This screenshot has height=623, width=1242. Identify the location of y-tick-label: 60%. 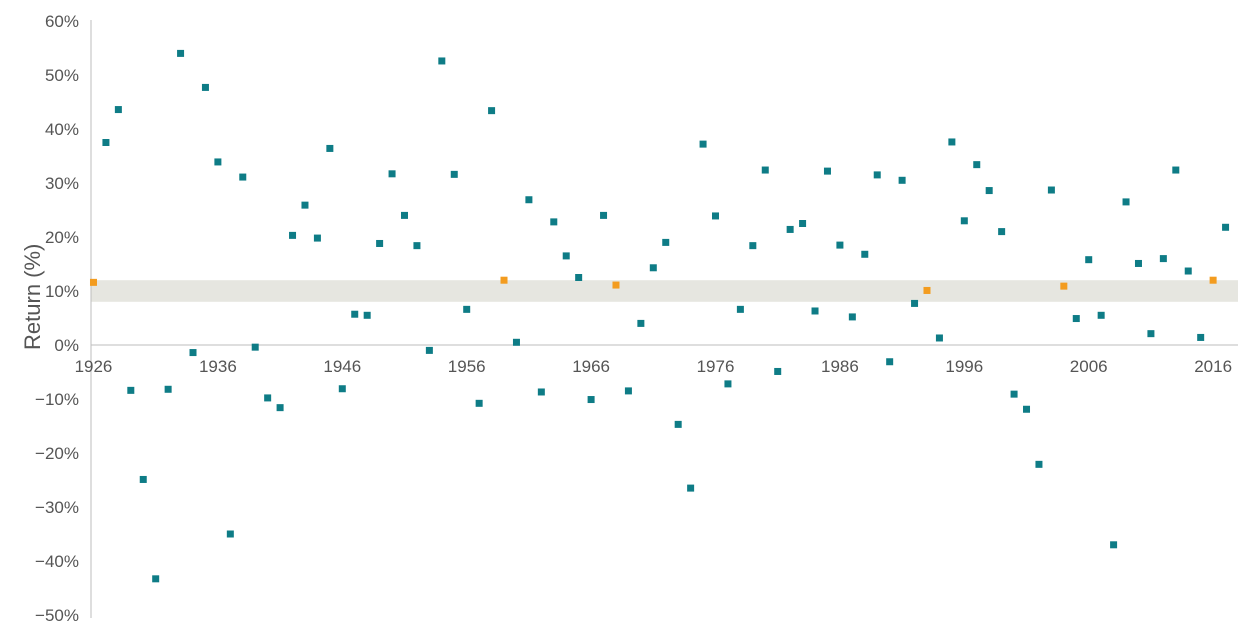
(62, 21).